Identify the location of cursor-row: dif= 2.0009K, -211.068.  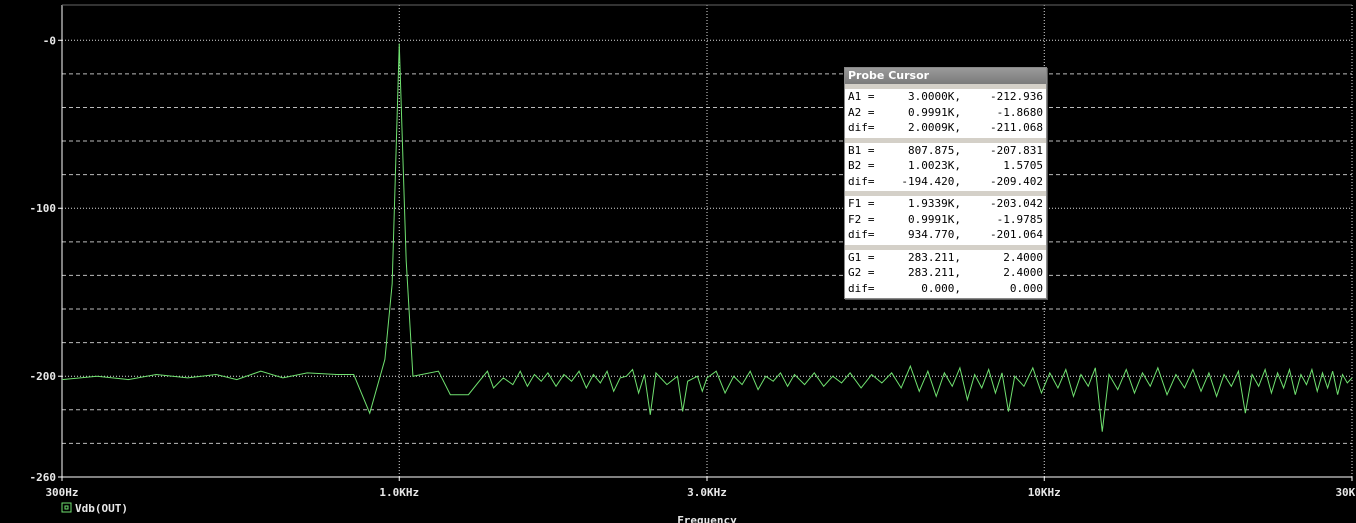
(945, 129).